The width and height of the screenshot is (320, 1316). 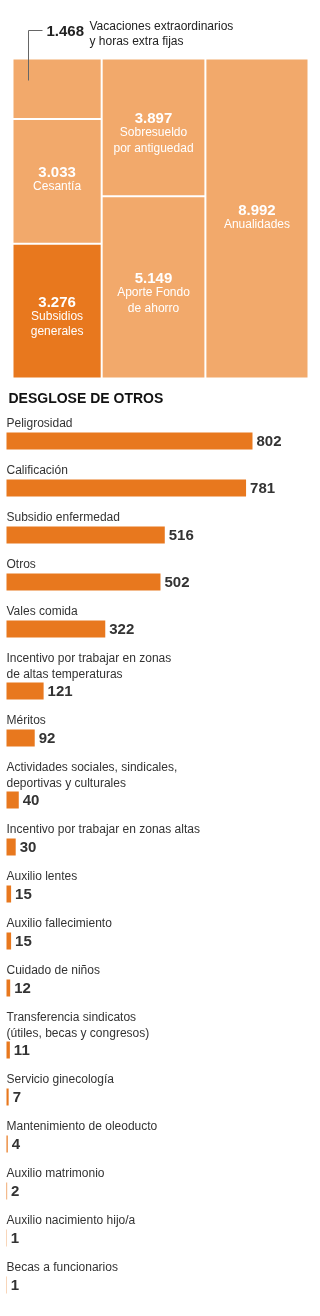 I want to click on y-tick-label: Subsidio enfermedad, so click(x=63, y=516).